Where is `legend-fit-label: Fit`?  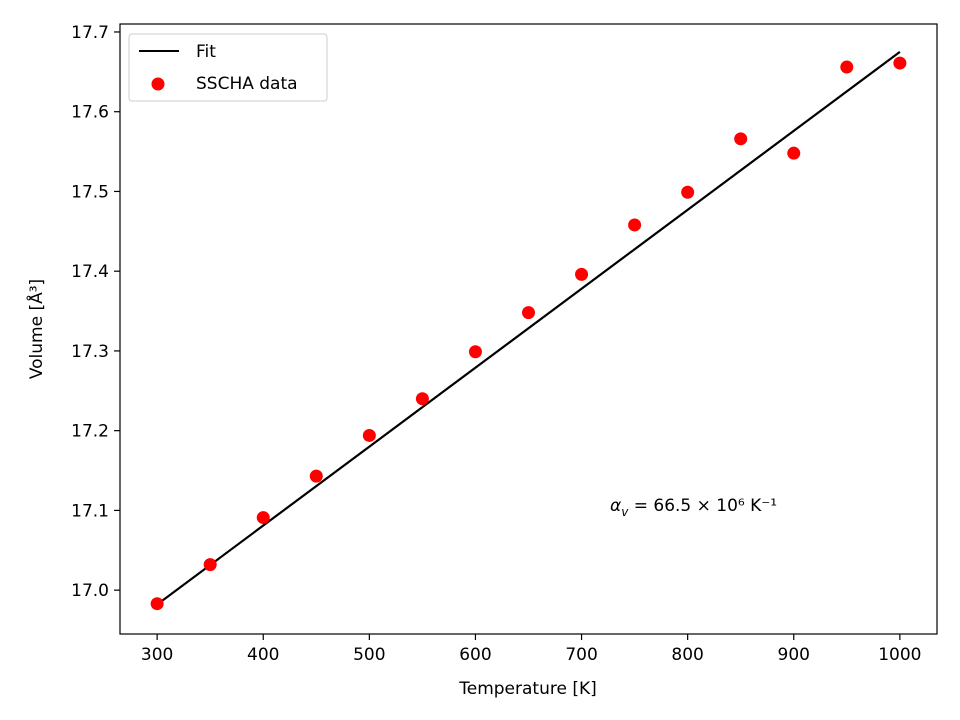 legend-fit-label: Fit is located at coordinates (206, 52).